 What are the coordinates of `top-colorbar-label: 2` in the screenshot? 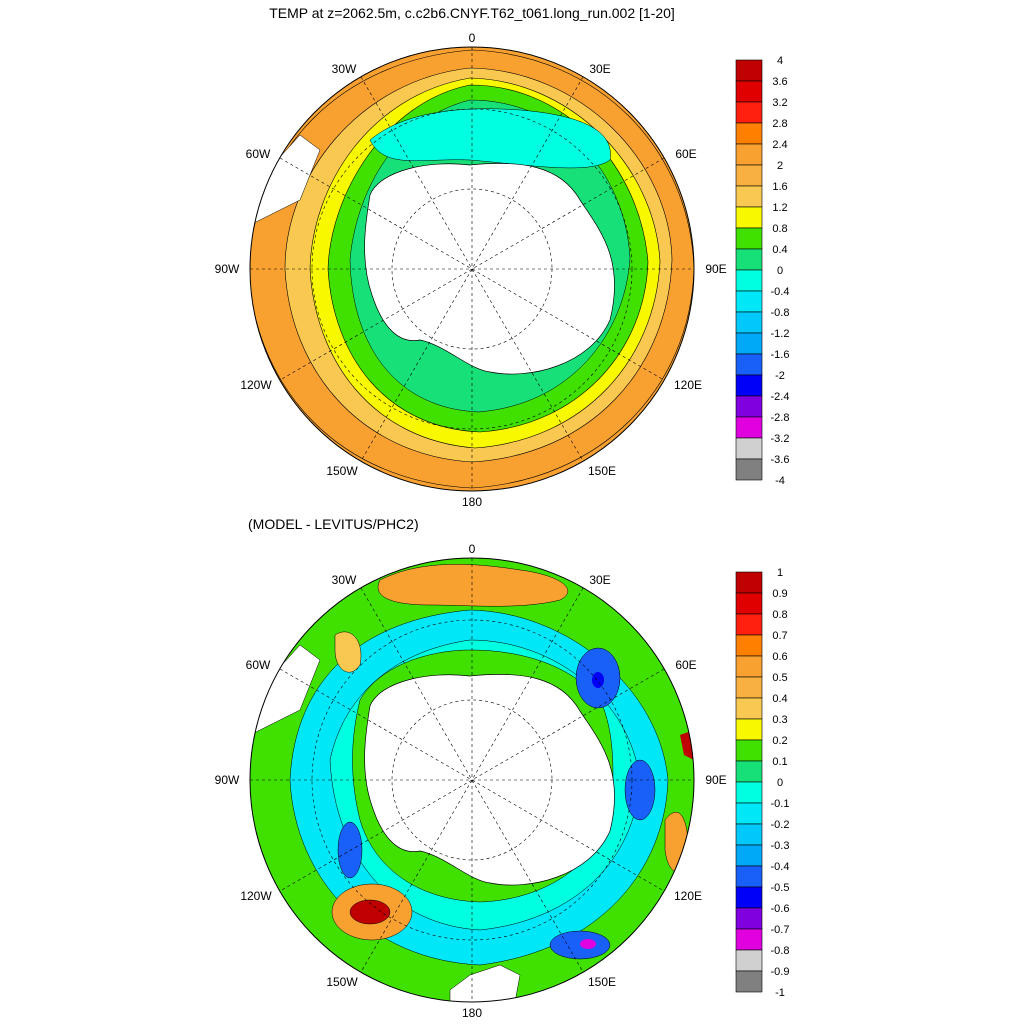 It's located at (780, 166).